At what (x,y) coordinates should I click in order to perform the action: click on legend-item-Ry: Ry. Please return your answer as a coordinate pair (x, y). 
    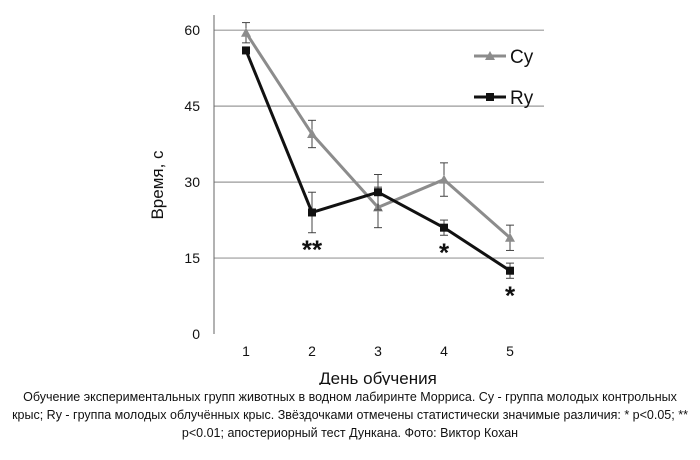
    Looking at the image, I should click on (504, 98).